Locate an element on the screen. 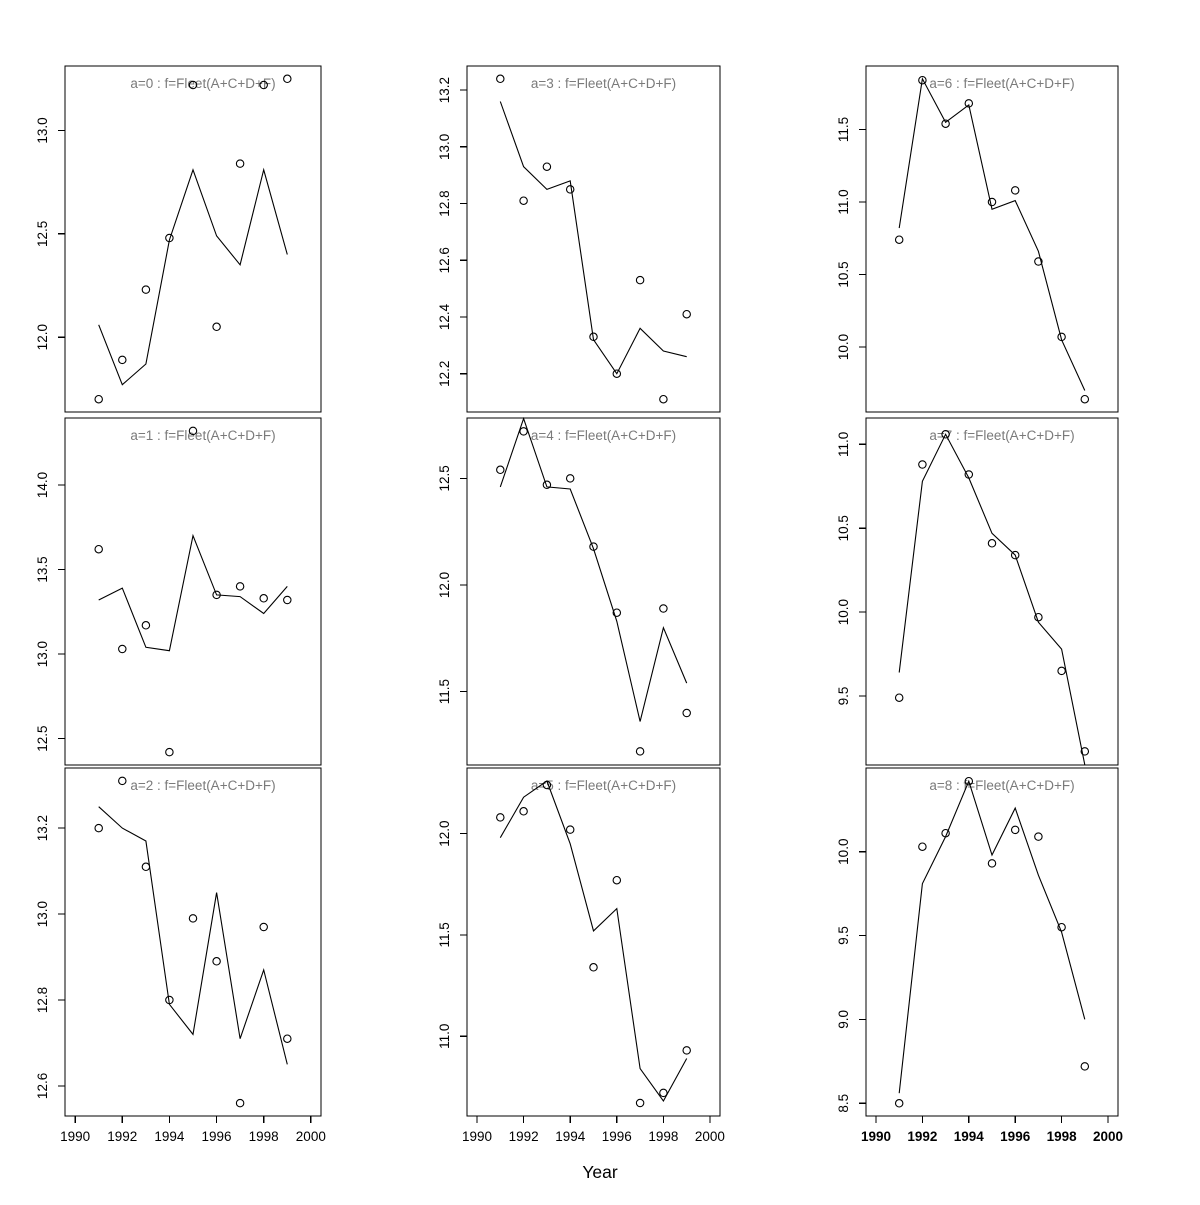 The height and width of the screenshot is (1205, 1200). y-tick-label: 9.0 is located at coordinates (843, 1019).